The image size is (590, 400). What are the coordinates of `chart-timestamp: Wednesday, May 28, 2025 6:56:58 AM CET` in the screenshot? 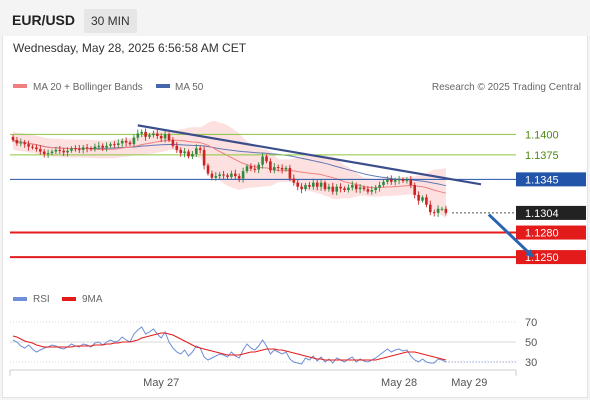 It's located at (130, 48).